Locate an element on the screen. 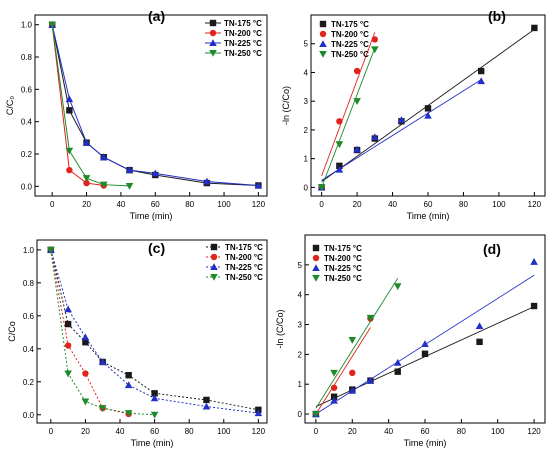 Image resolution: width=550 pixels, height=454 pixels. x-tick-label: 20 is located at coordinates (85, 431).